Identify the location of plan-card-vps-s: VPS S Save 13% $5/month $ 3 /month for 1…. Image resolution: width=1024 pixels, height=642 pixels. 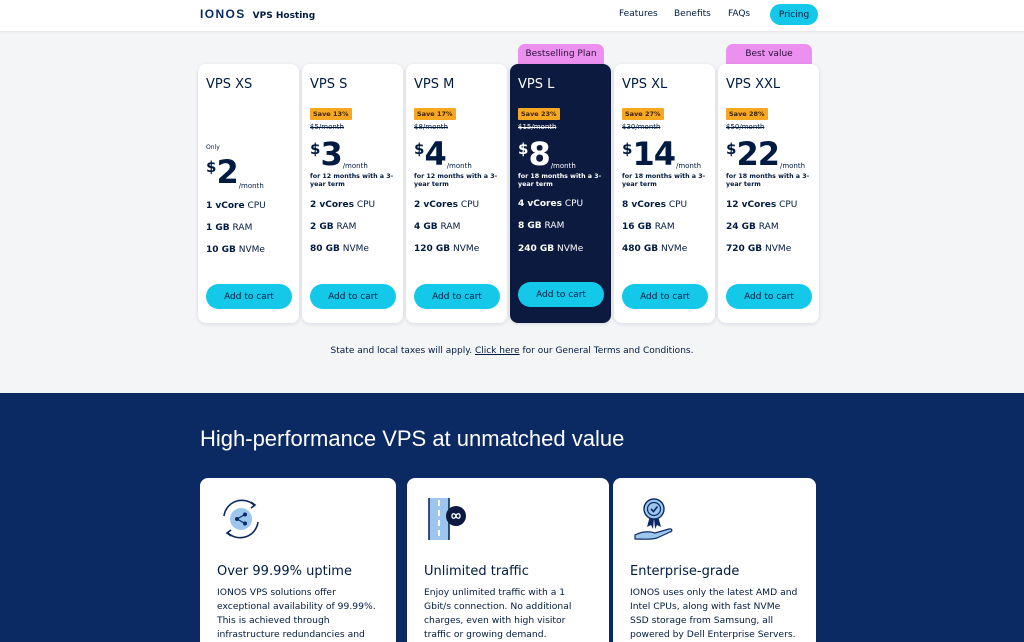
(352, 193).